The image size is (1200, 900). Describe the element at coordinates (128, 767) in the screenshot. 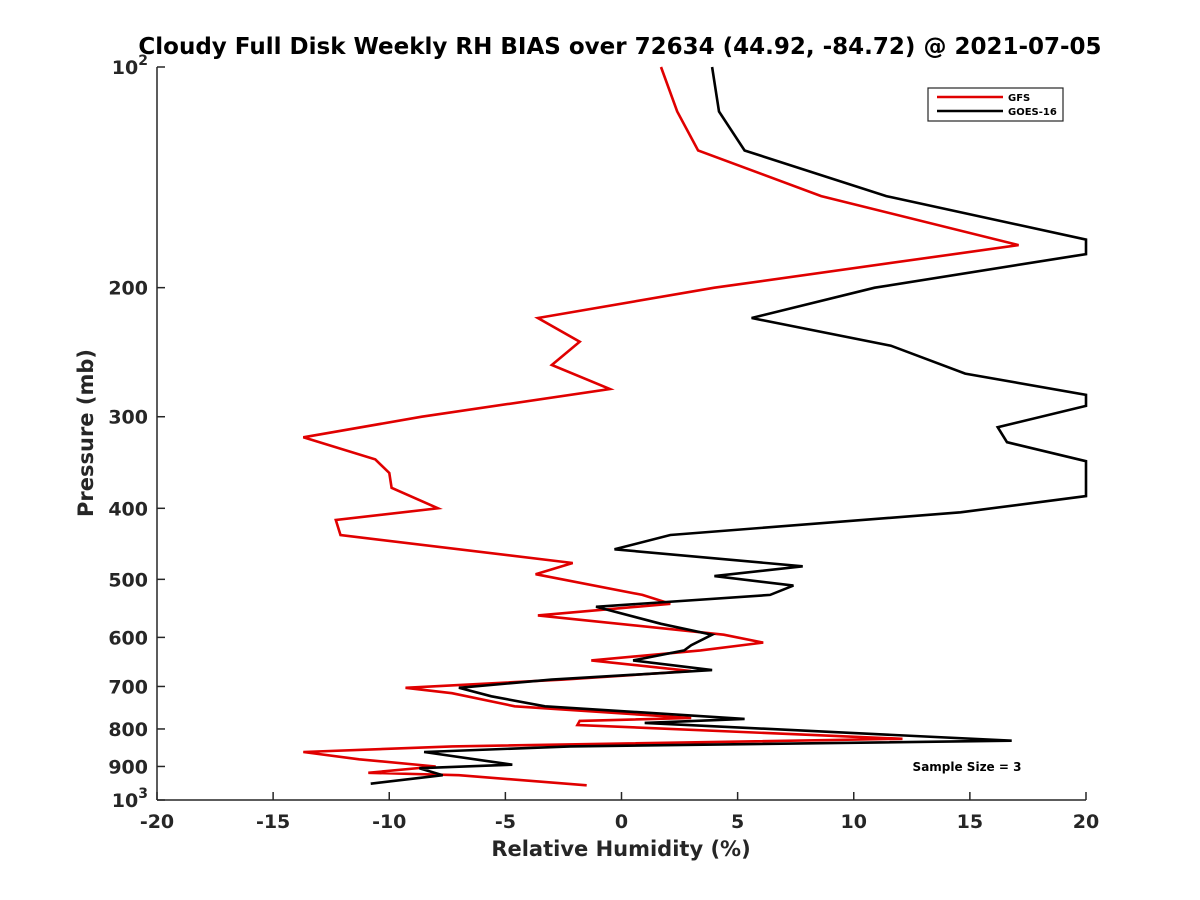

I see `y-tick-label: 900` at that location.